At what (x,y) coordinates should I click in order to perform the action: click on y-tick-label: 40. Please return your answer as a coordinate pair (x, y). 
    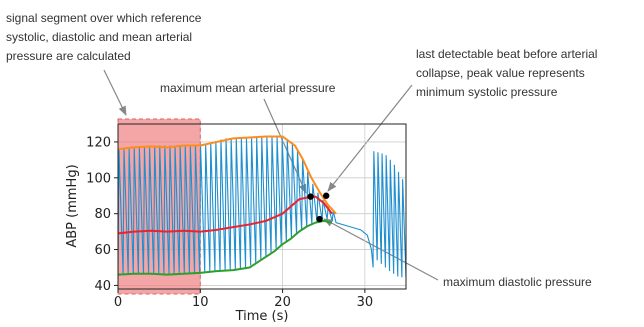
    Looking at the image, I should click on (102, 286).